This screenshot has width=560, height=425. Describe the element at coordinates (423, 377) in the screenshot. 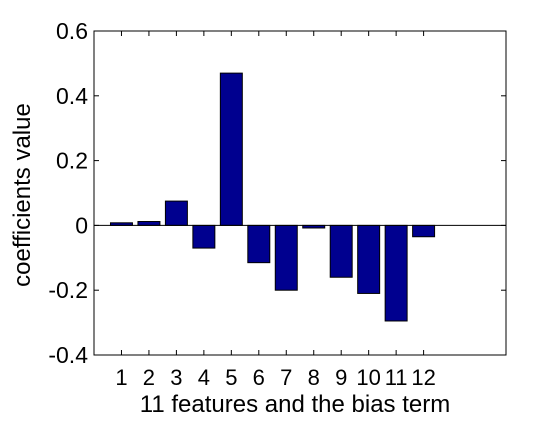

I see `x-tick-label: 12` at that location.